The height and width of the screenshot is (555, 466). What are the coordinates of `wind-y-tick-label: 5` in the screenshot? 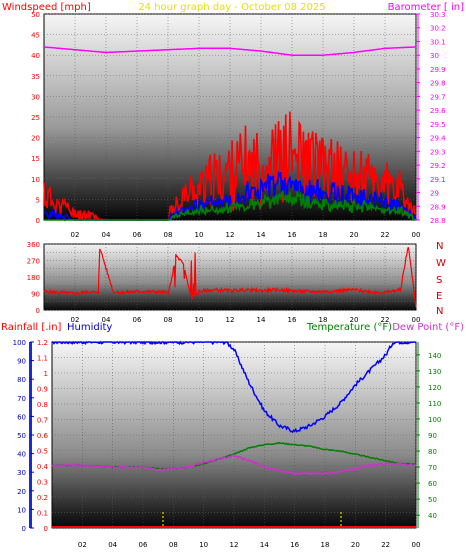 It's located at (38, 200).